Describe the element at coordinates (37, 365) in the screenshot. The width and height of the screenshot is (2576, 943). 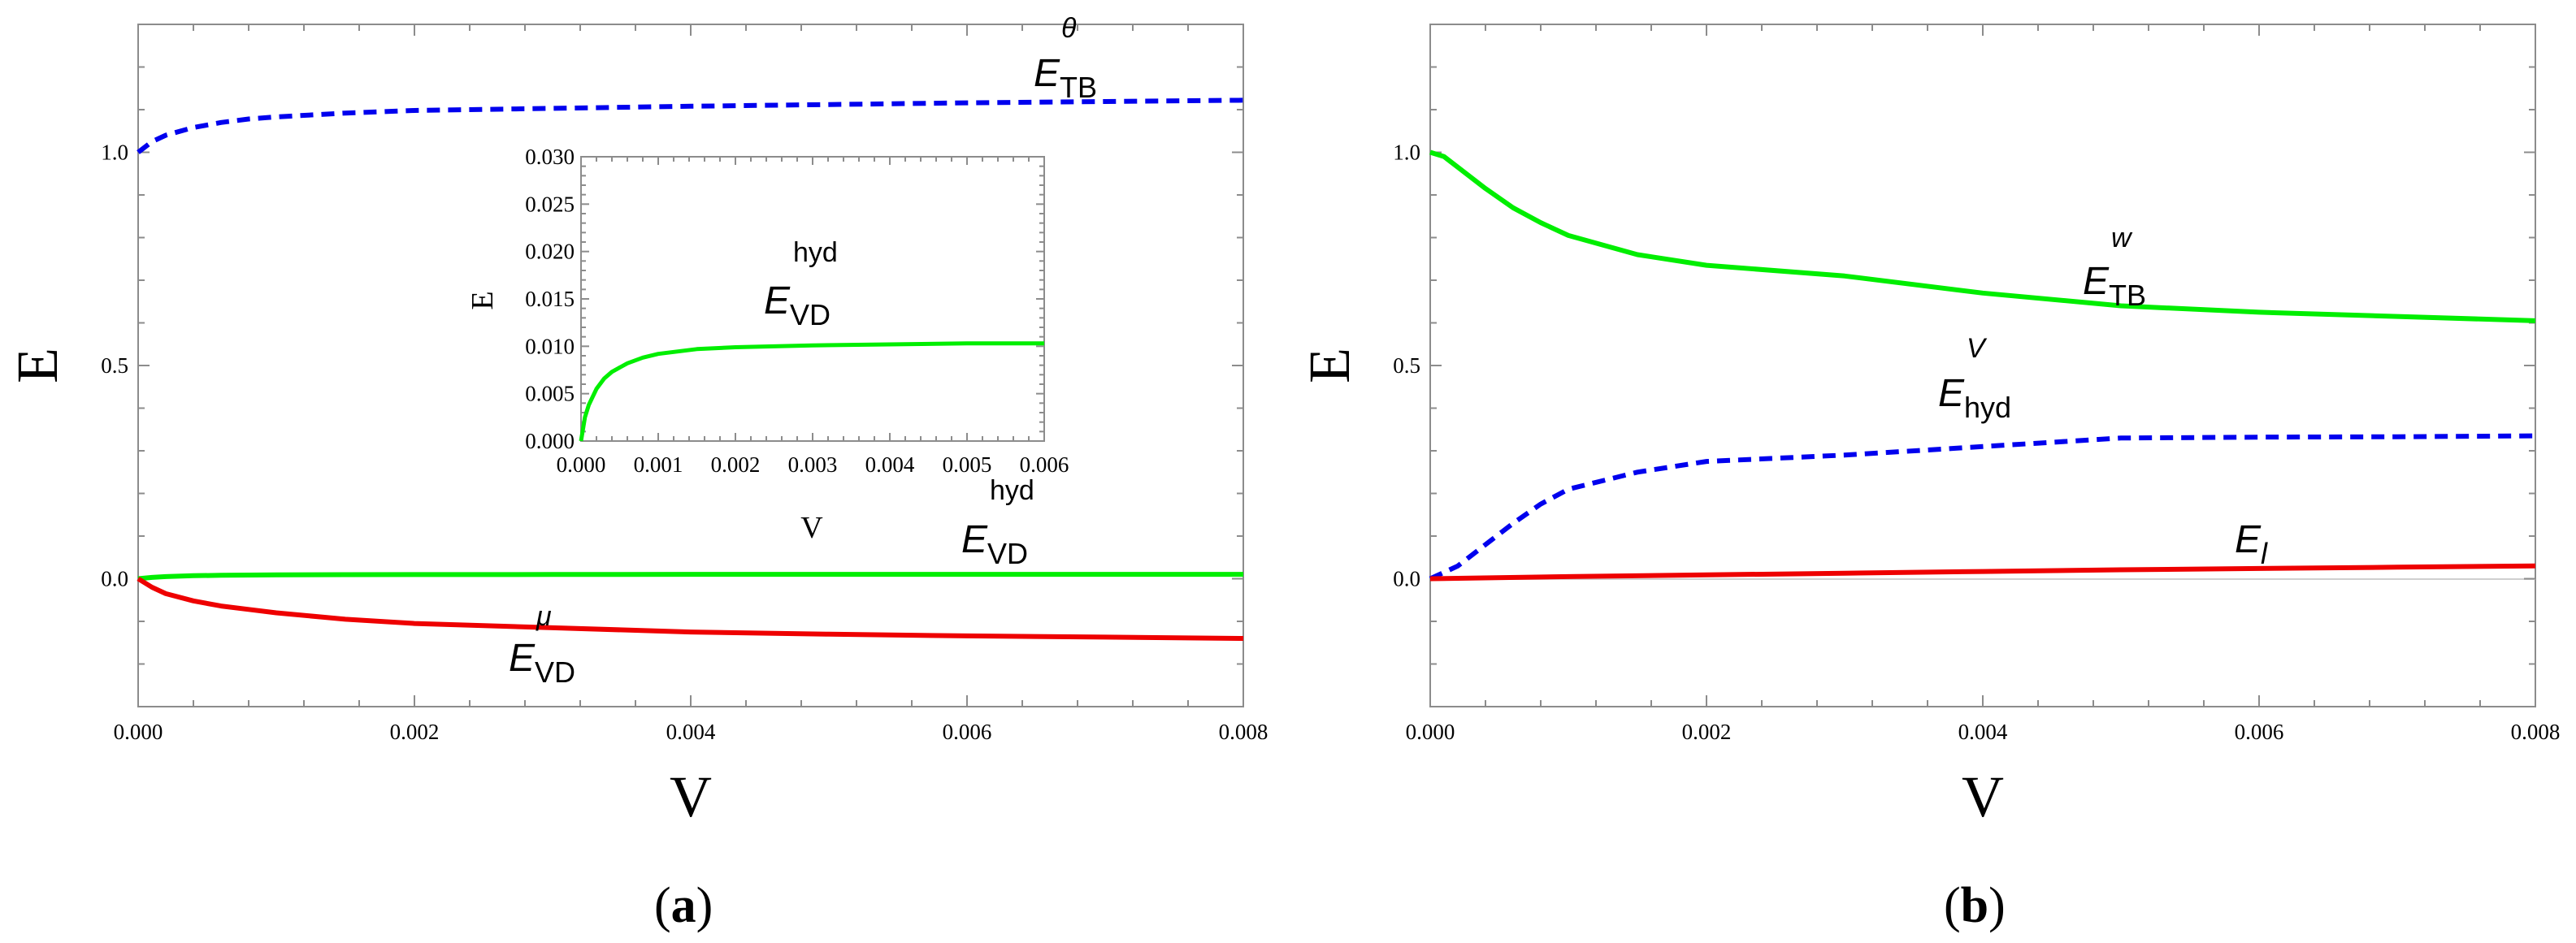
I see `panel-a-y-axis-label: E` at that location.